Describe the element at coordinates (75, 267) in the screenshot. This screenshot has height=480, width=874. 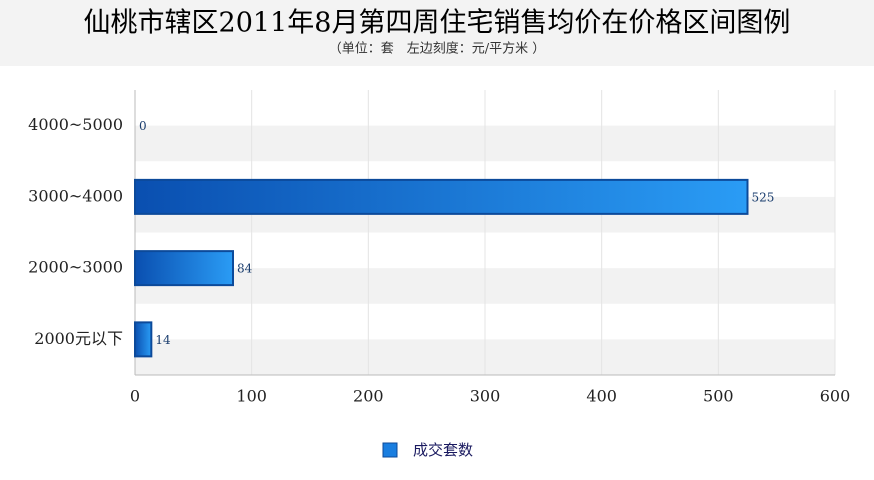
I see `y-tick-label: 2000~3000` at that location.